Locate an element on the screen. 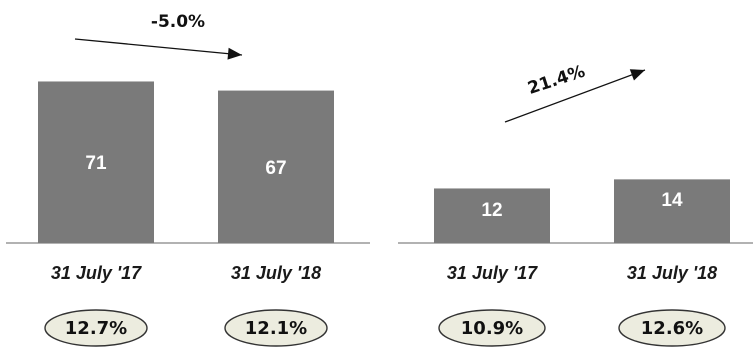  ratio-label: 12.7% is located at coordinates (96, 328).